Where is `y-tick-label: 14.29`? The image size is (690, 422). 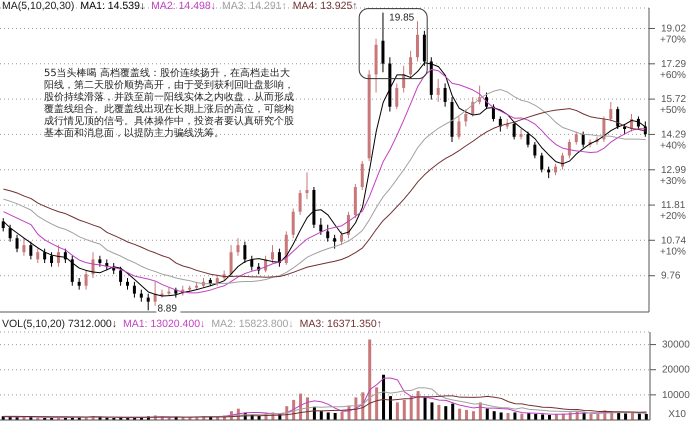
y-tick-label: 14.29 is located at coordinates (673, 134).